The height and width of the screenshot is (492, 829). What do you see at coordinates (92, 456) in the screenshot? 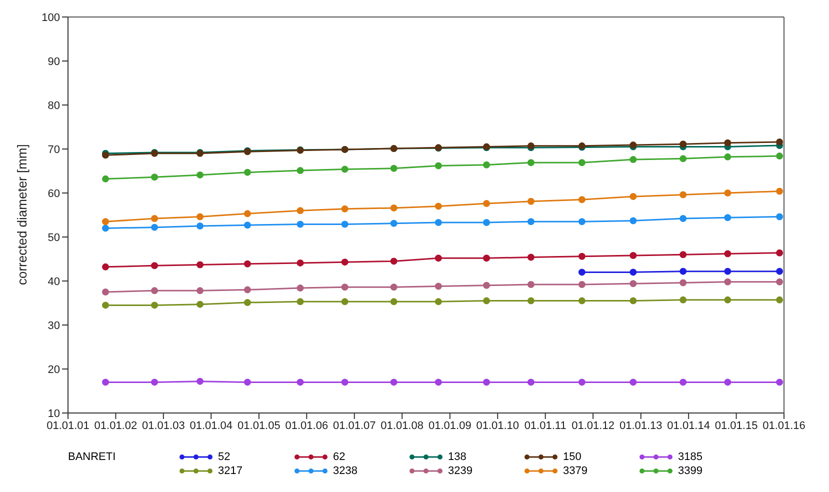
I see `legend-title: BANRETI` at bounding box center [92, 456].